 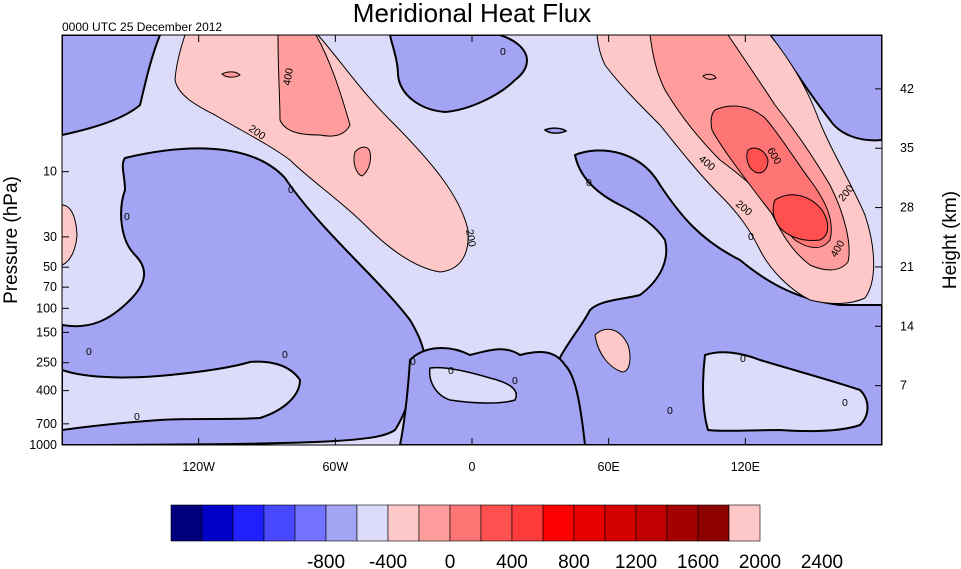 What do you see at coordinates (70, 235) in the screenshot?
I see `positive-region-left-edge` at bounding box center [70, 235].